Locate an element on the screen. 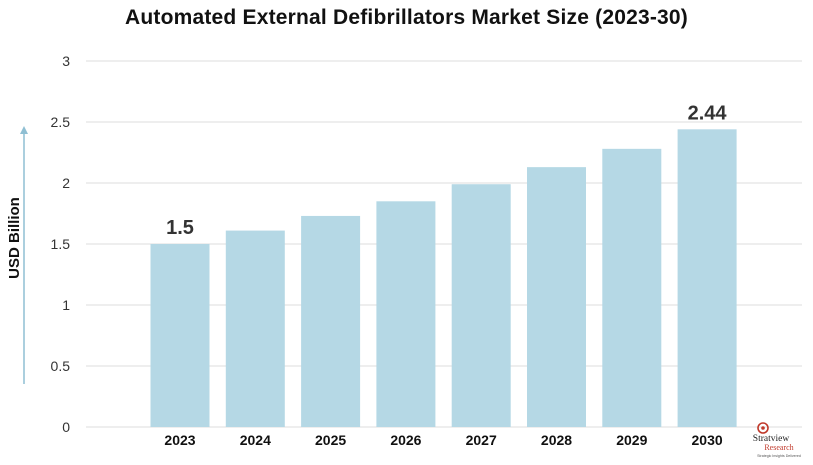 This screenshot has width=813, height=465. x-tick-label: 2029 is located at coordinates (631, 440).